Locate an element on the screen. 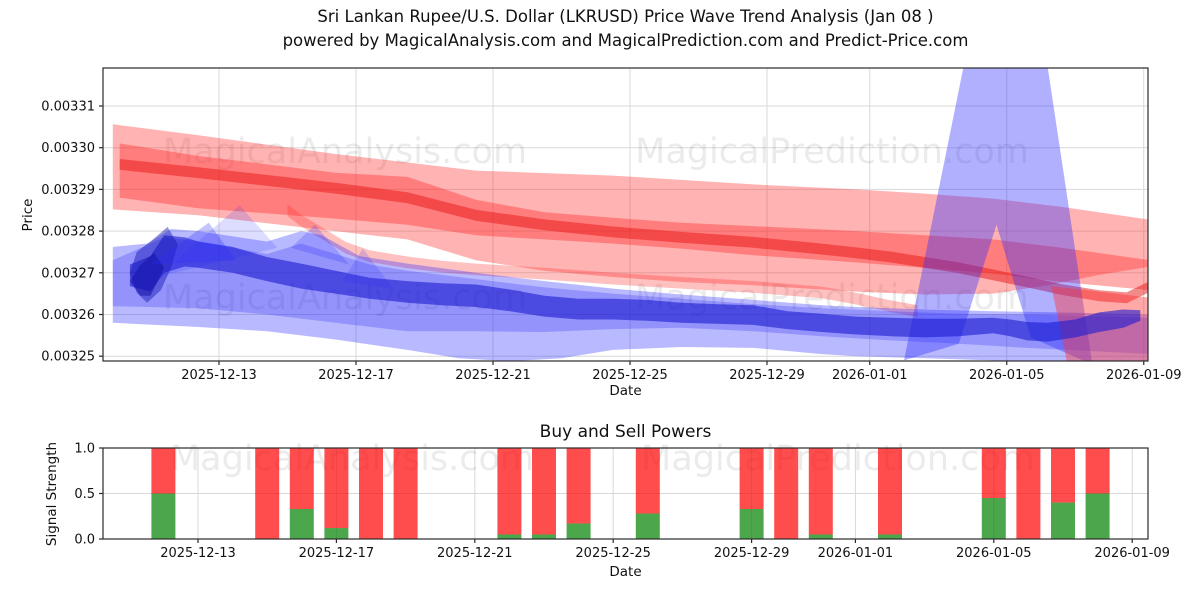 This screenshot has width=1200, height=600. signal-chart-title: Buy and Sell Powers is located at coordinates (625, 432).